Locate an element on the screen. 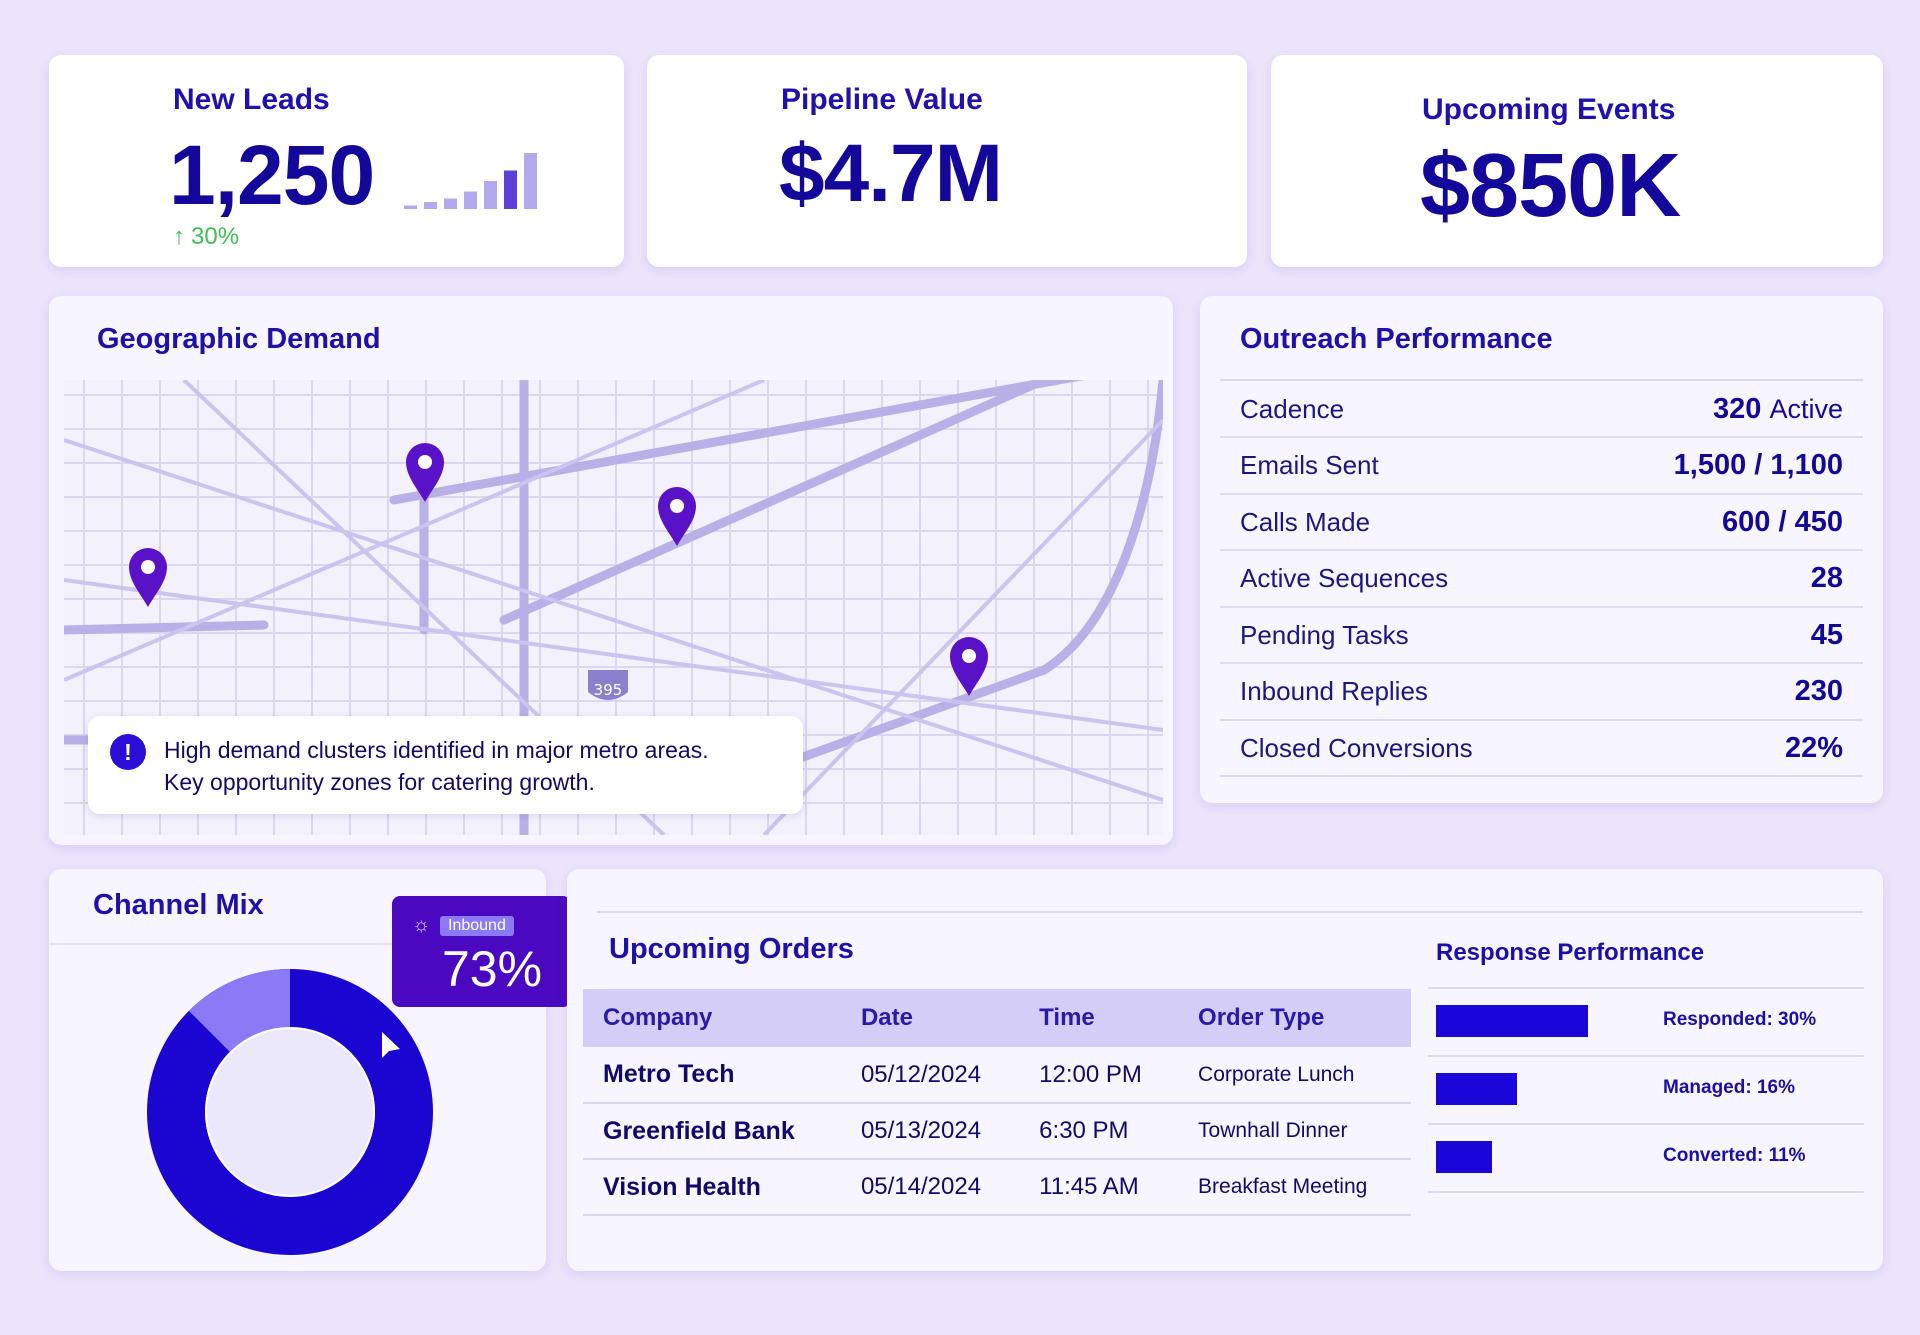  tooltip-value: 73% is located at coordinates (492, 969).